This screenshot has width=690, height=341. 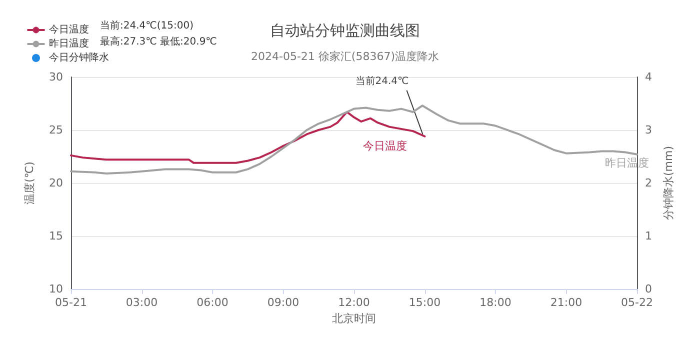 What do you see at coordinates (212, 302) in the screenshot?
I see `x-tick-label: 06:00` at bounding box center [212, 302].